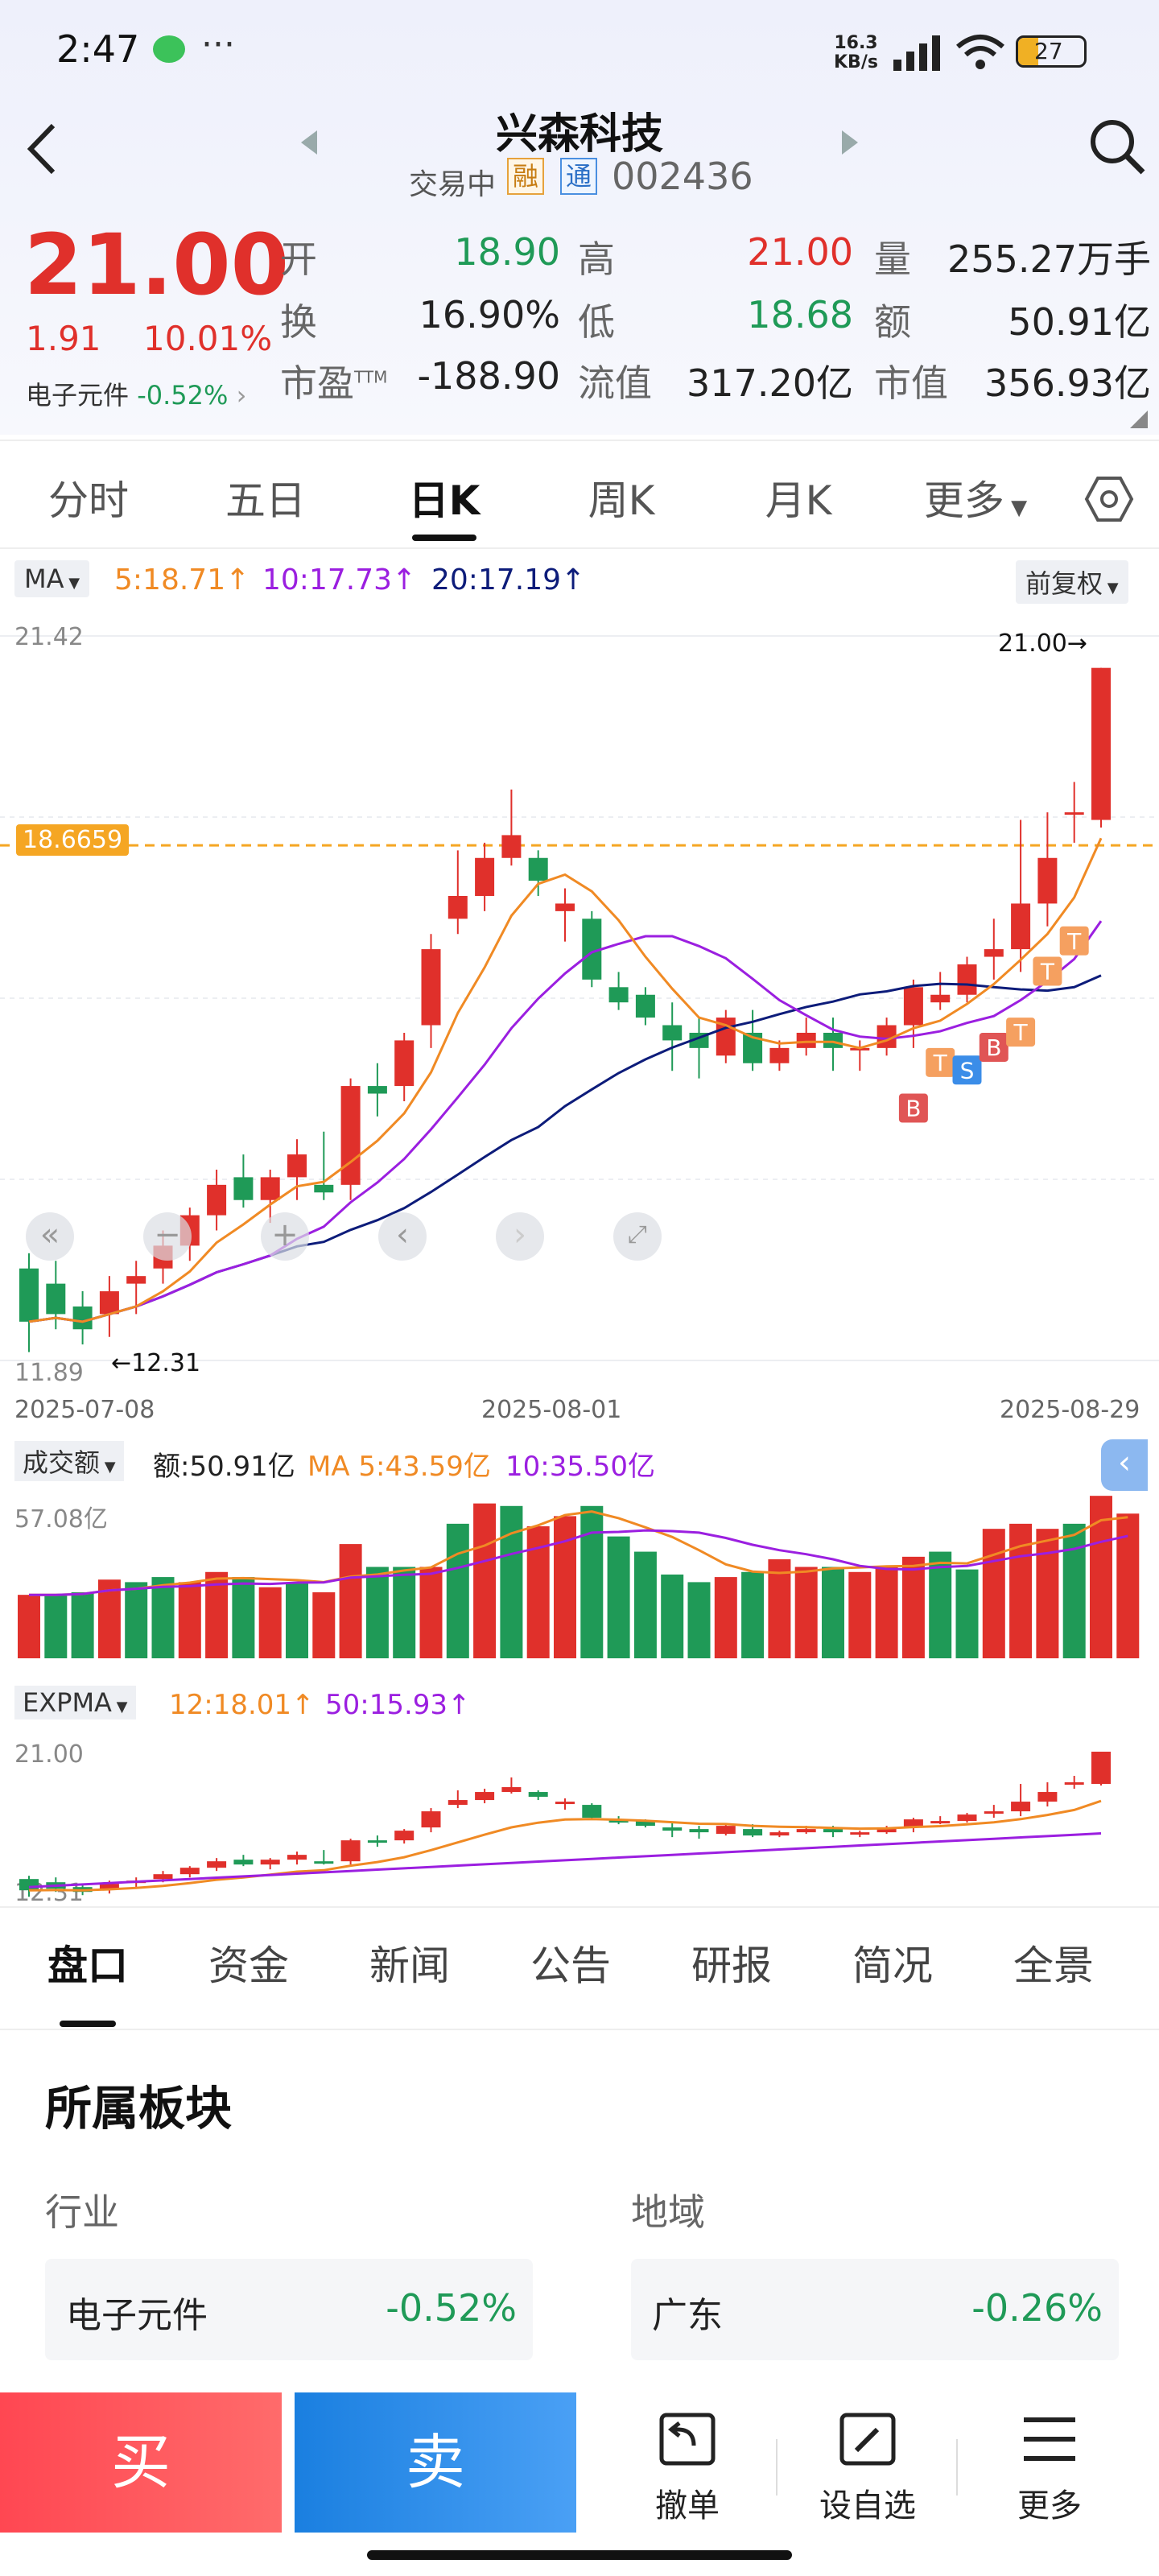 This screenshot has width=1159, height=2576. I want to click on scroll-left-icon: ‹, so click(402, 1236).